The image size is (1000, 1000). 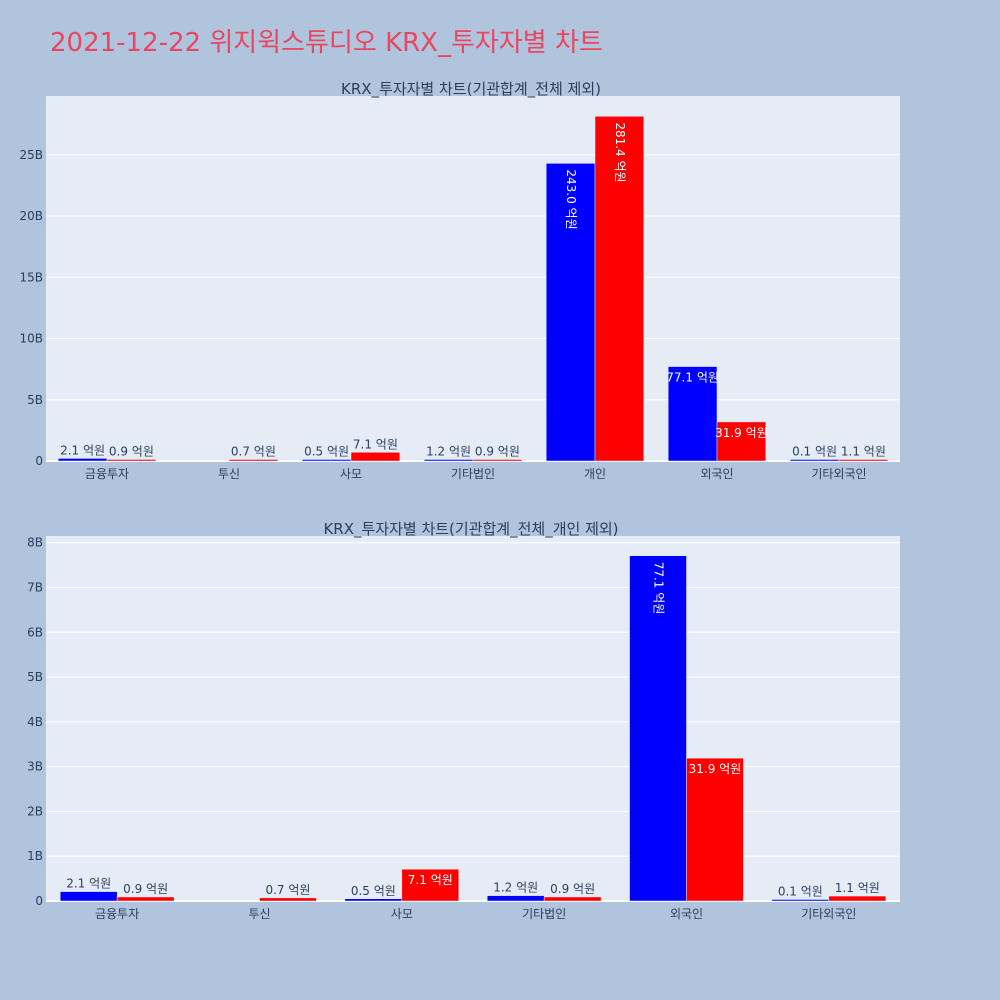 What do you see at coordinates (31, 216) in the screenshot?
I see `y-tick-label: 20B` at bounding box center [31, 216].